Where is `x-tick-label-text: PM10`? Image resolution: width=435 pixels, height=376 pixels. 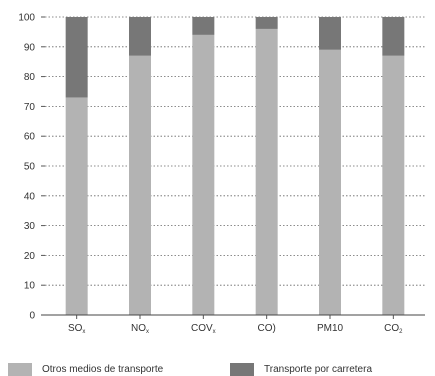
x-tick-label-text: PM10 is located at coordinates (330, 328).